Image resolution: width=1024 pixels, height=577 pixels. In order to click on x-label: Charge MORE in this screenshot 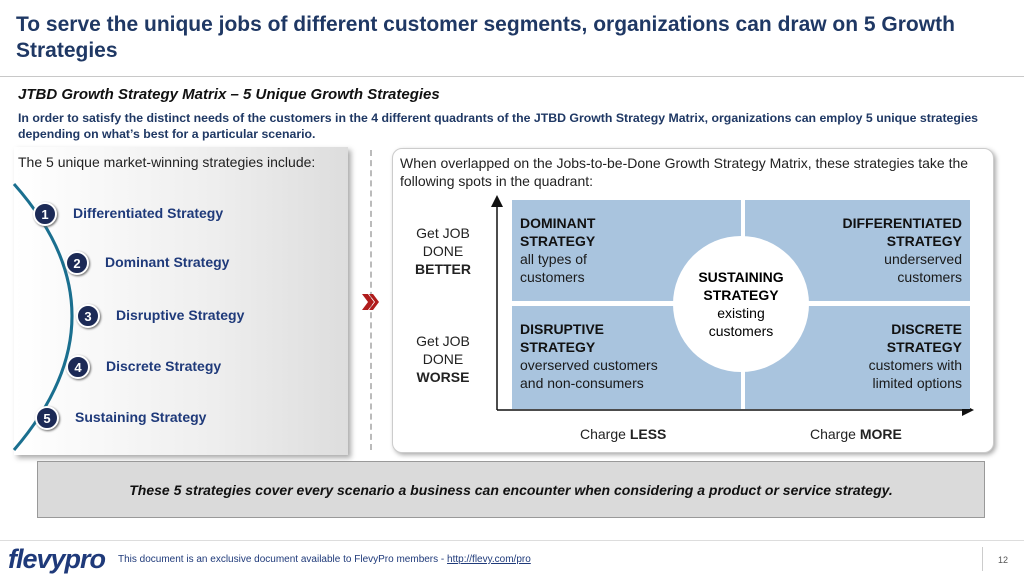, I will do `click(856, 434)`.